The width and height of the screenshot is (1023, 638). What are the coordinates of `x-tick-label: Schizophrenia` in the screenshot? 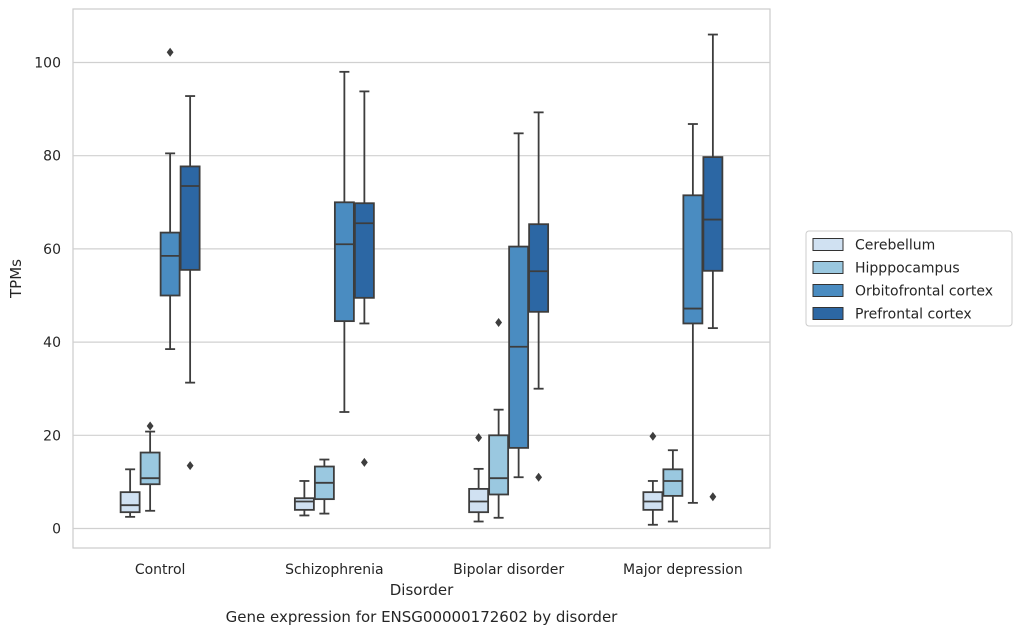 It's located at (334, 570).